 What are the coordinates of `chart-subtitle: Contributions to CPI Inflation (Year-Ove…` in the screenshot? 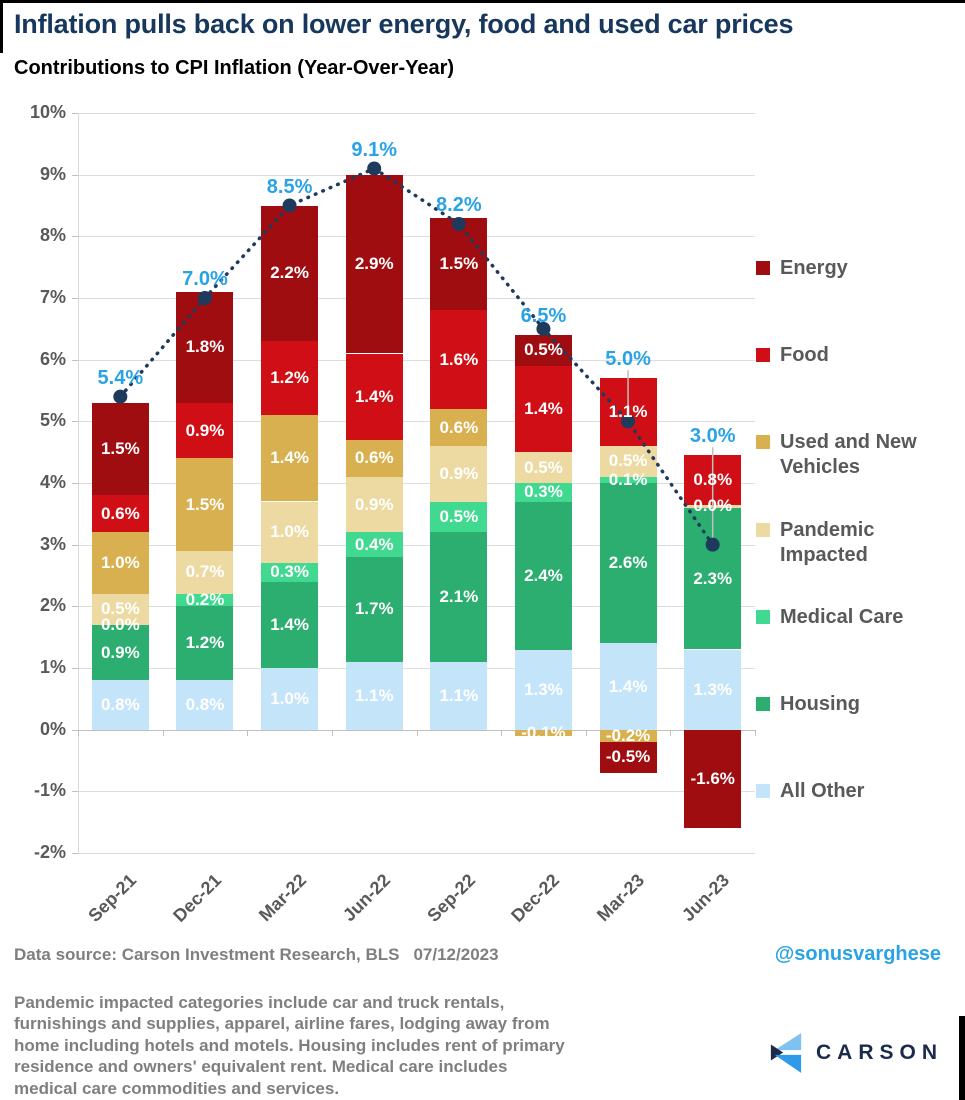 It's located at (234, 68).